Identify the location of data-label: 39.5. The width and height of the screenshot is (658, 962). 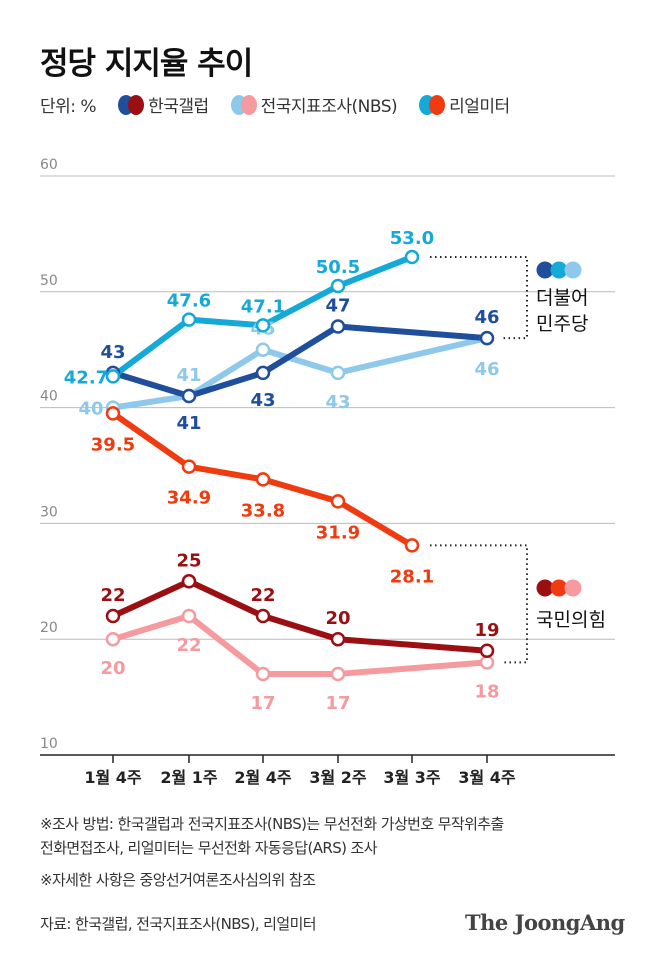
(113, 444).